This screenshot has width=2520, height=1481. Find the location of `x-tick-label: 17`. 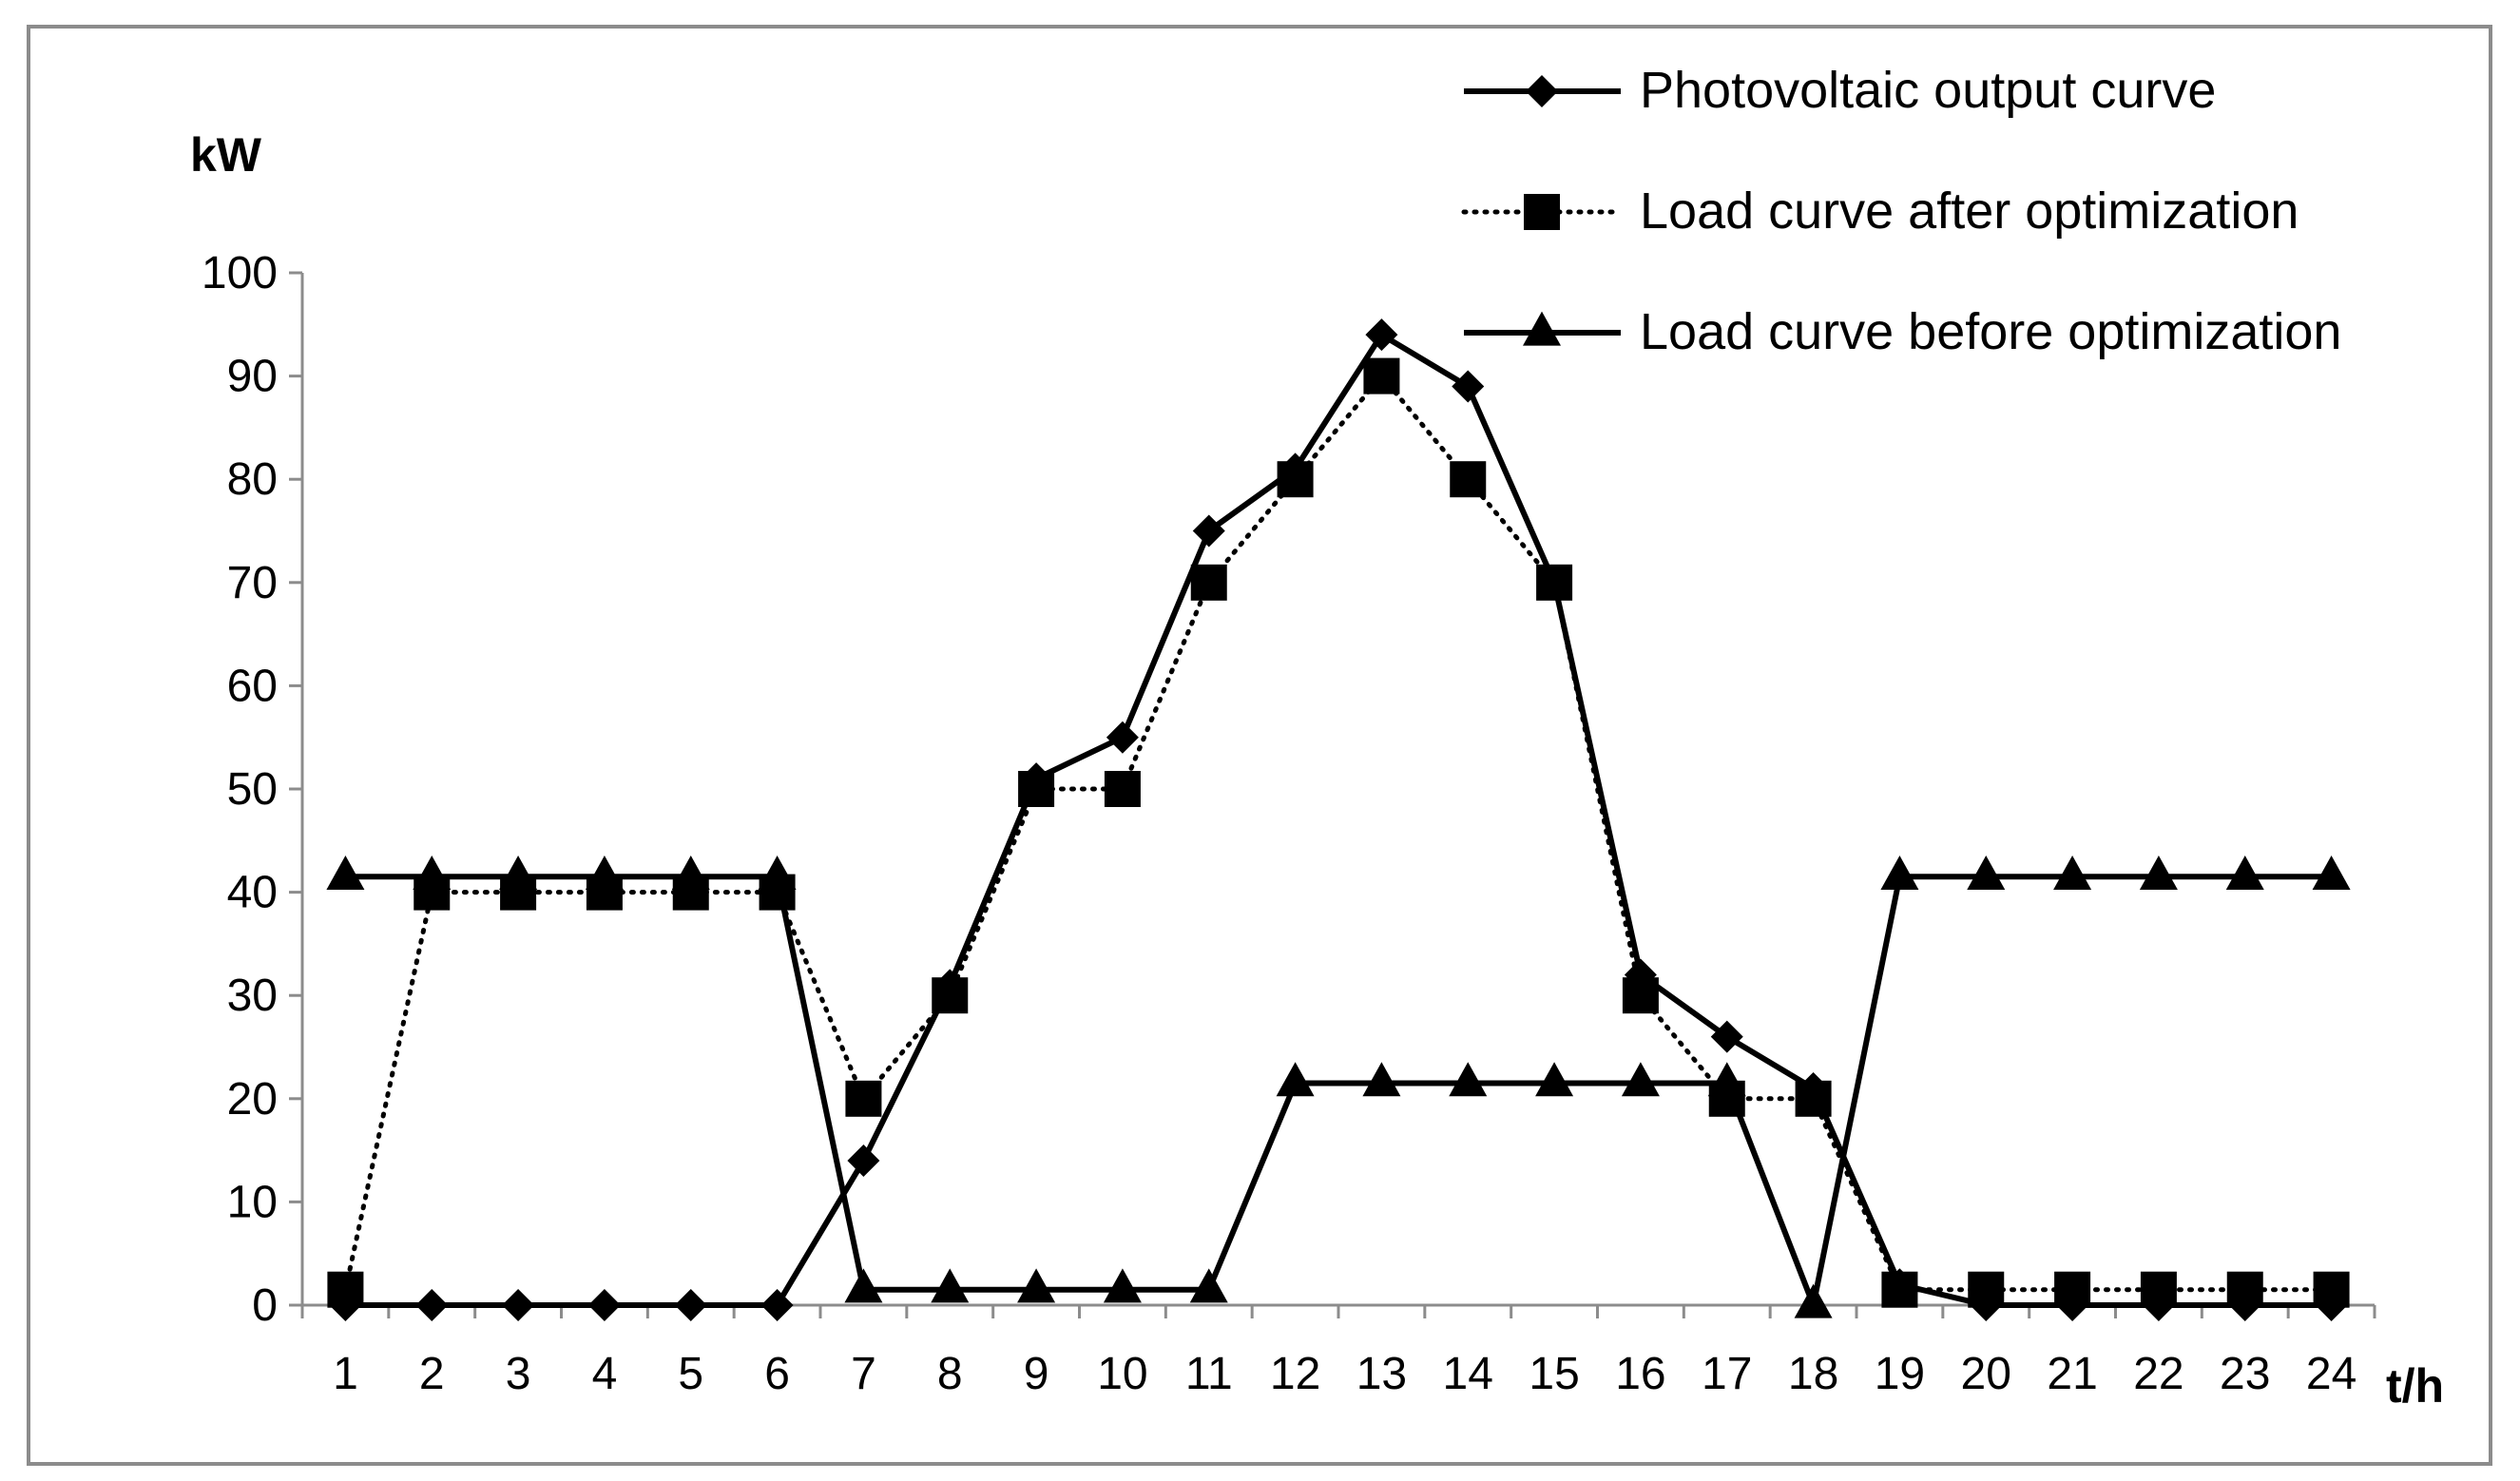

x-tick-label: 17 is located at coordinates (1727, 1374).